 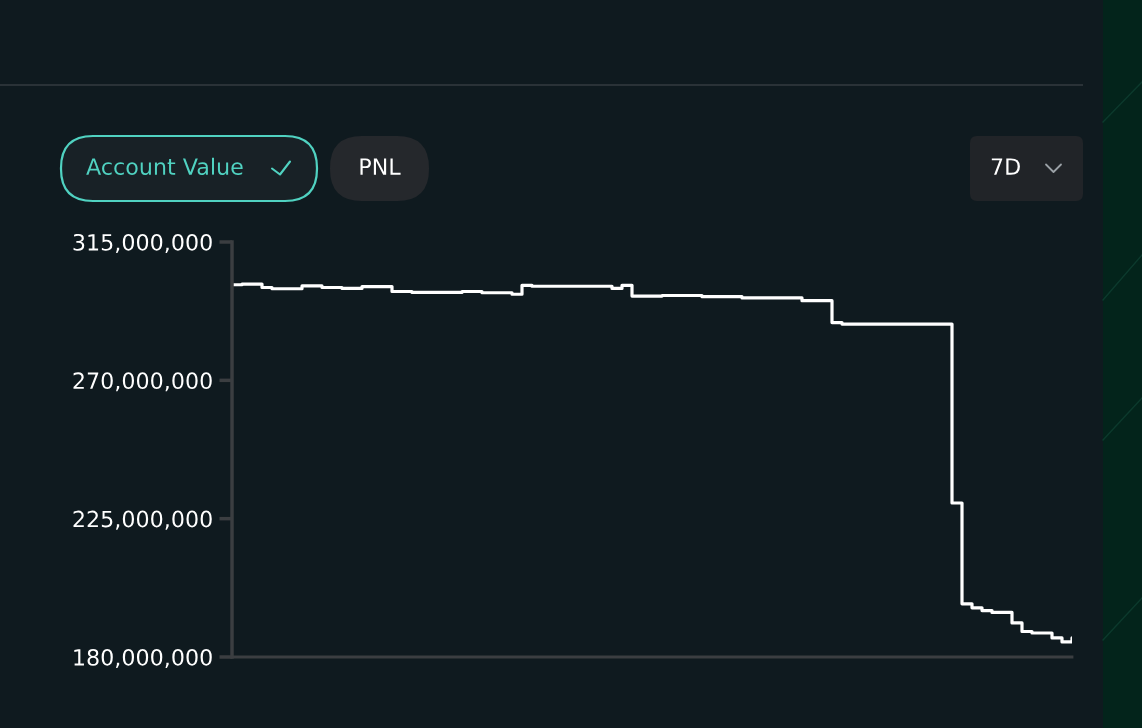 What do you see at coordinates (143, 658) in the screenshot?
I see `y-tick-label: 180,000,000` at bounding box center [143, 658].